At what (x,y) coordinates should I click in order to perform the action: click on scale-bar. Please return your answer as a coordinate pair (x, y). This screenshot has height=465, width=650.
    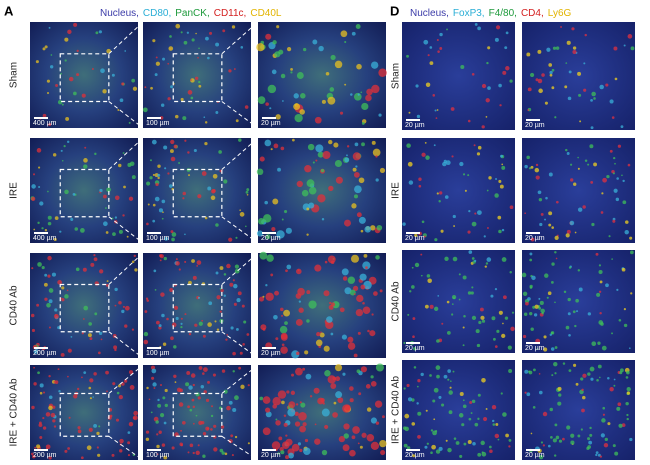
    Looking at the image, I should click on (269, 348).